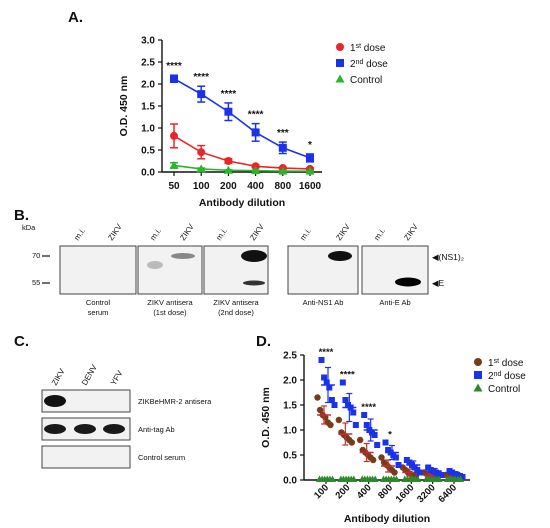  What do you see at coordinates (368, 49) in the screenshot?
I see `a-legend-0-label: 1st dose` at bounding box center [368, 49].